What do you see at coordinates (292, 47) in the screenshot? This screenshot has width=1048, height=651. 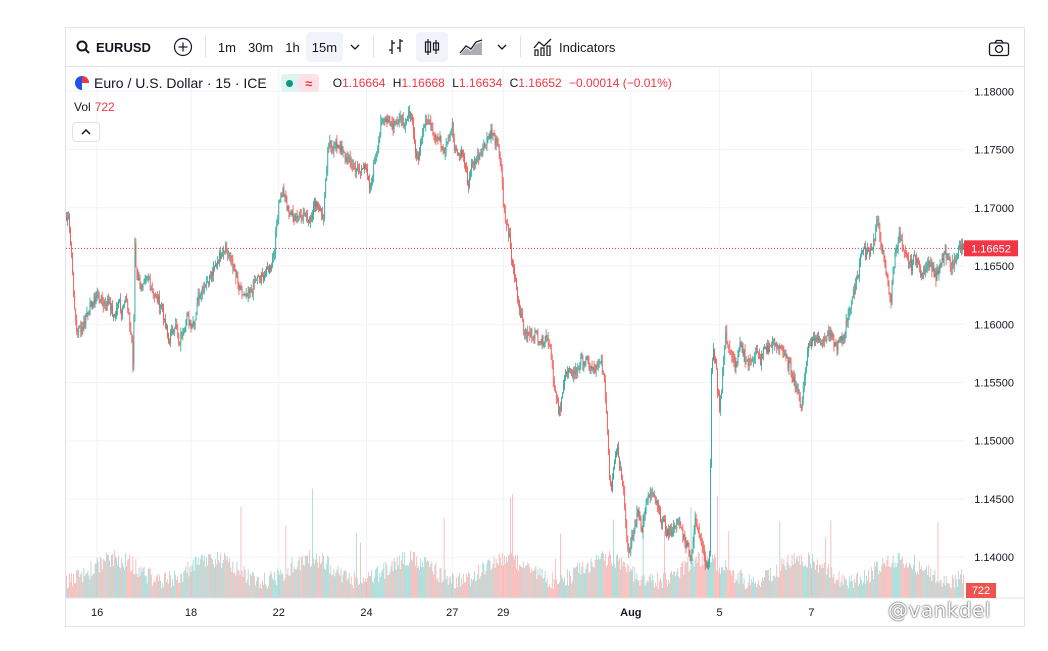 I see `interval-1h: 1h` at bounding box center [292, 47].